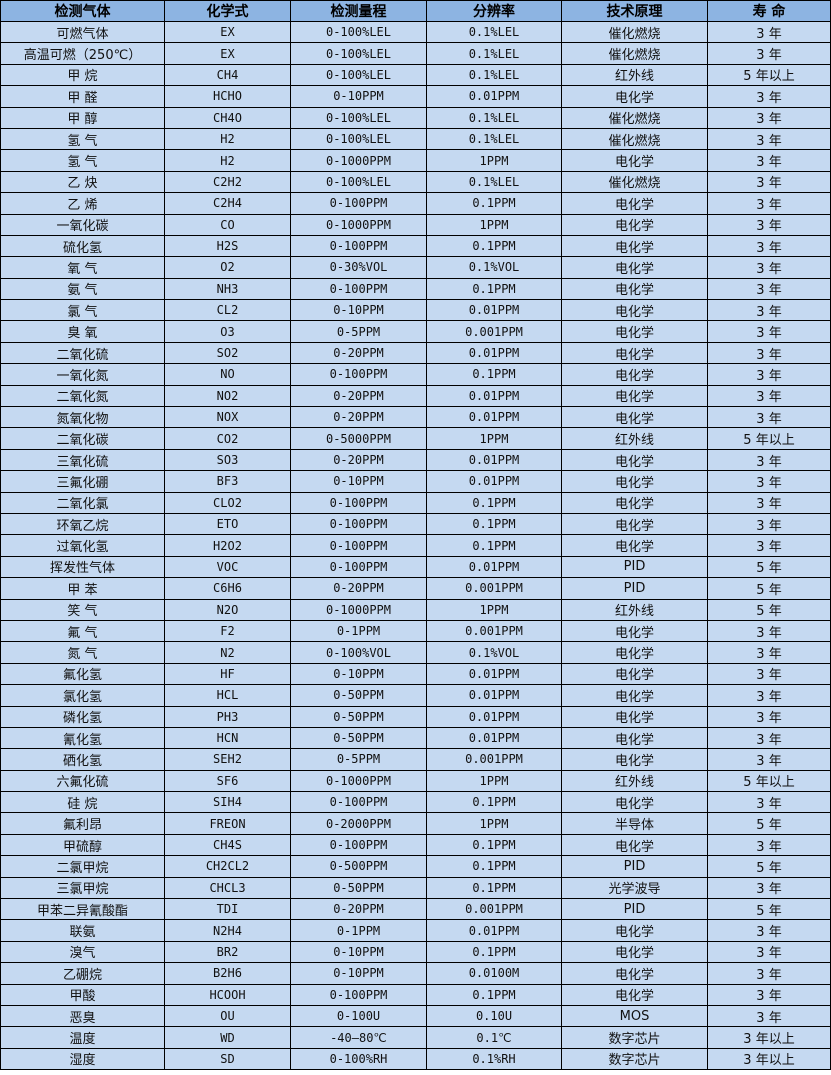 The width and height of the screenshot is (831, 1075). I want to click on cell-formula: NO2, so click(227, 396).